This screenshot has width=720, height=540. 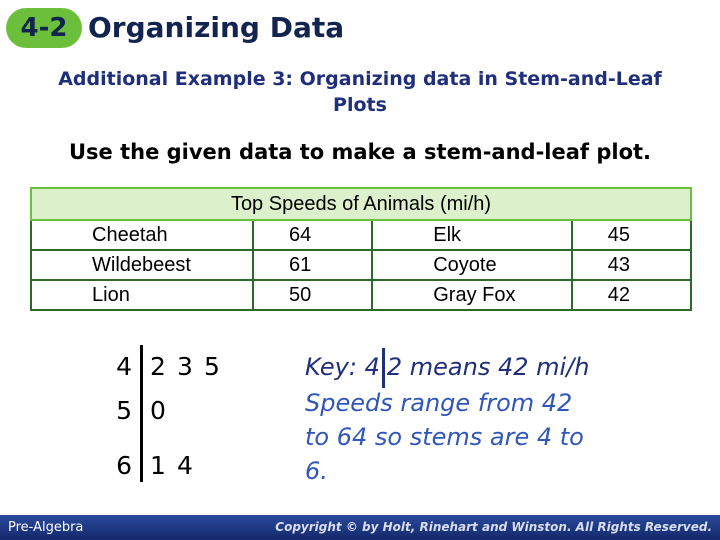 What do you see at coordinates (158, 410) in the screenshot?
I see `leaf: 0` at bounding box center [158, 410].